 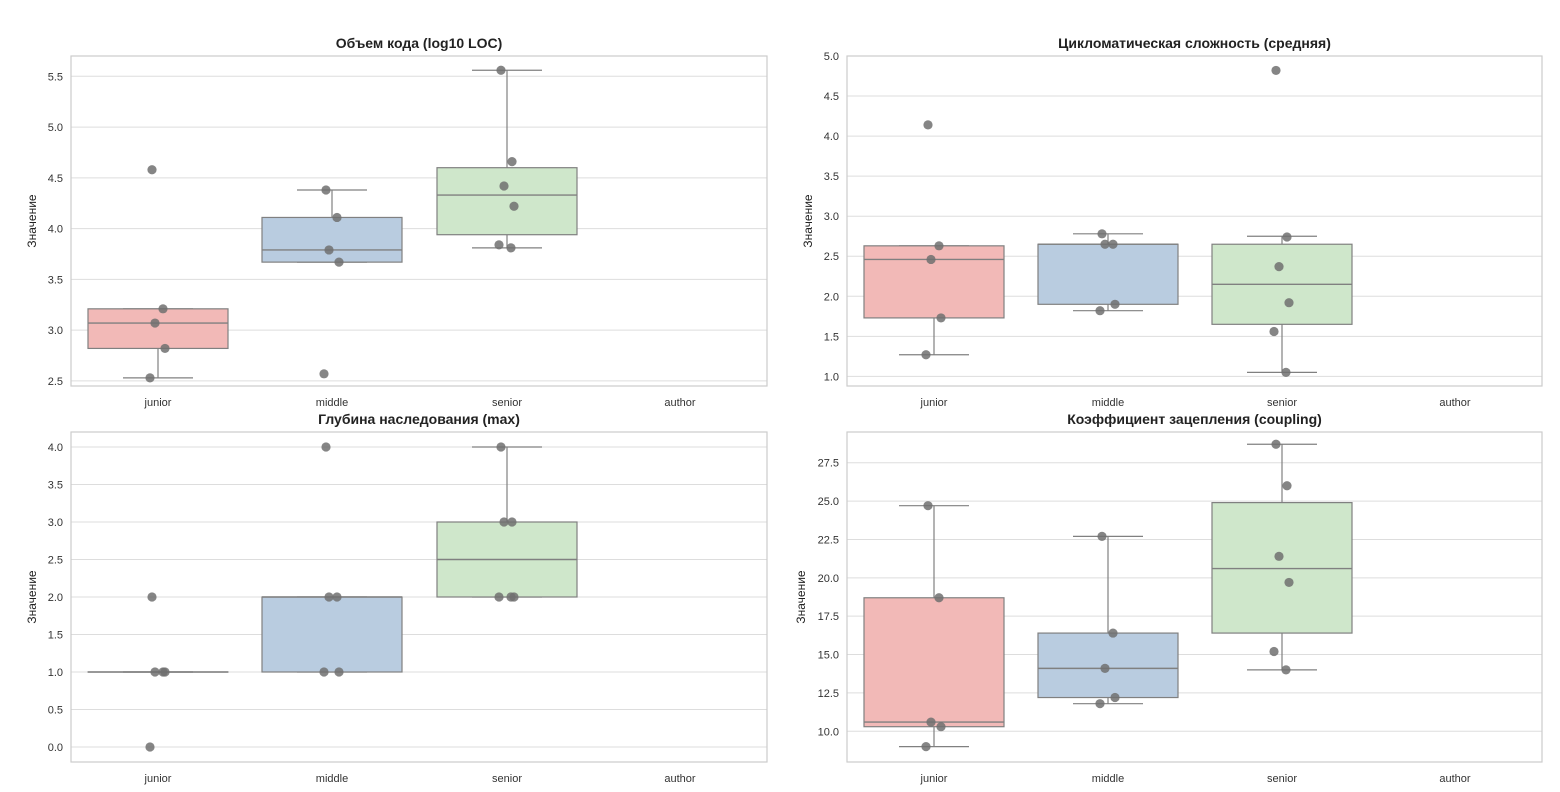 What do you see at coordinates (419, 43) in the screenshot?
I see `chart-title: Объем кода (log10 LOC)` at bounding box center [419, 43].